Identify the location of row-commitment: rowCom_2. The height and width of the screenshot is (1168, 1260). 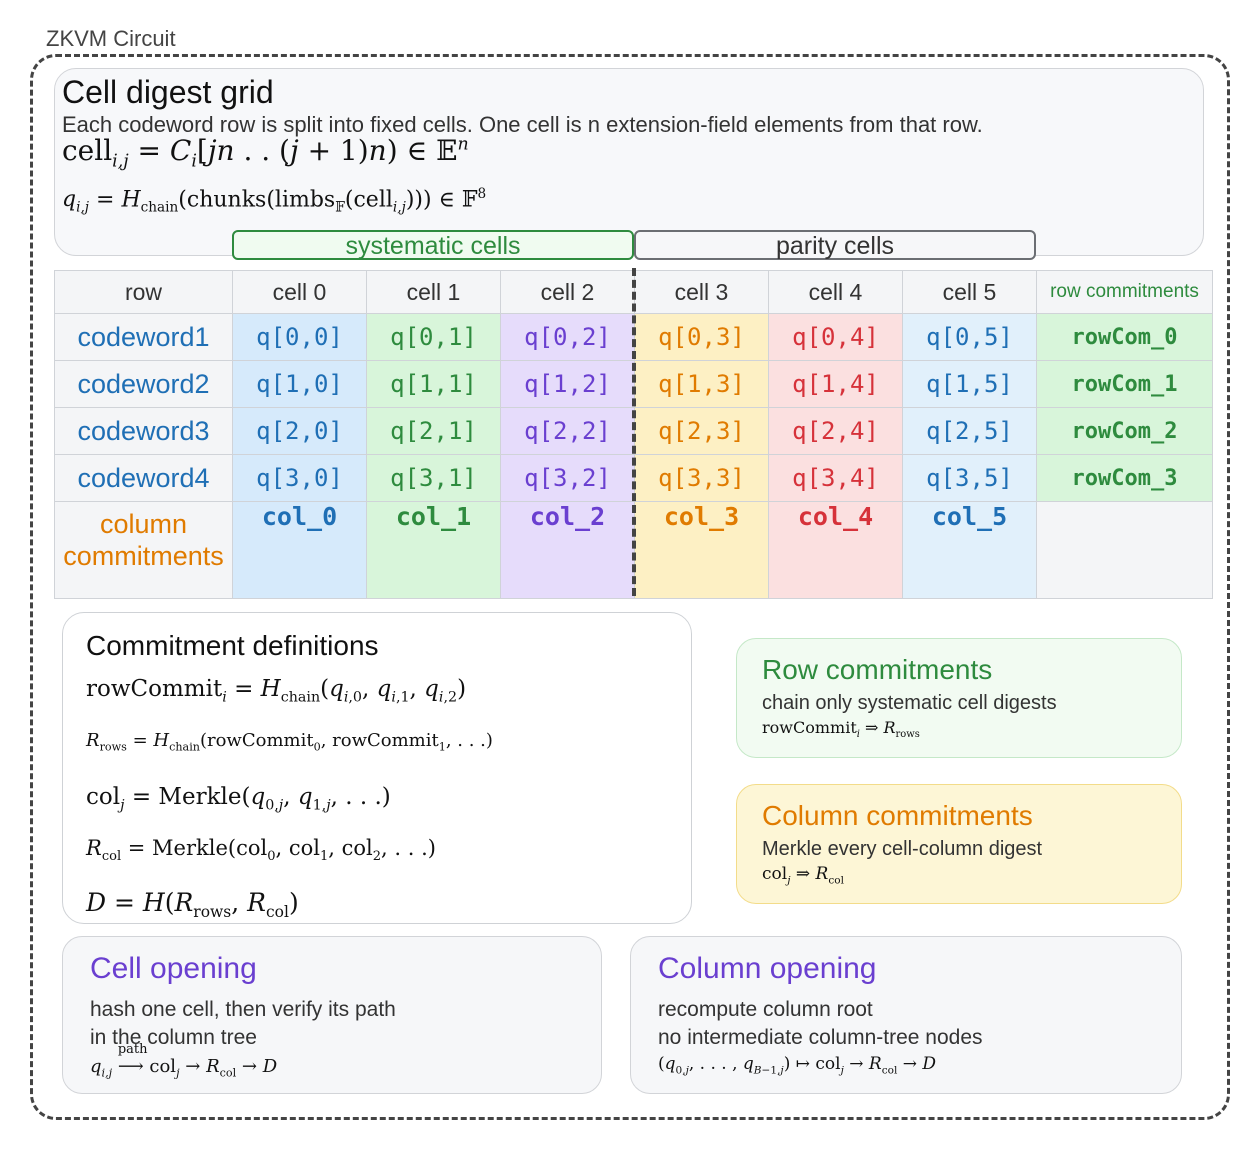
(1124, 431).